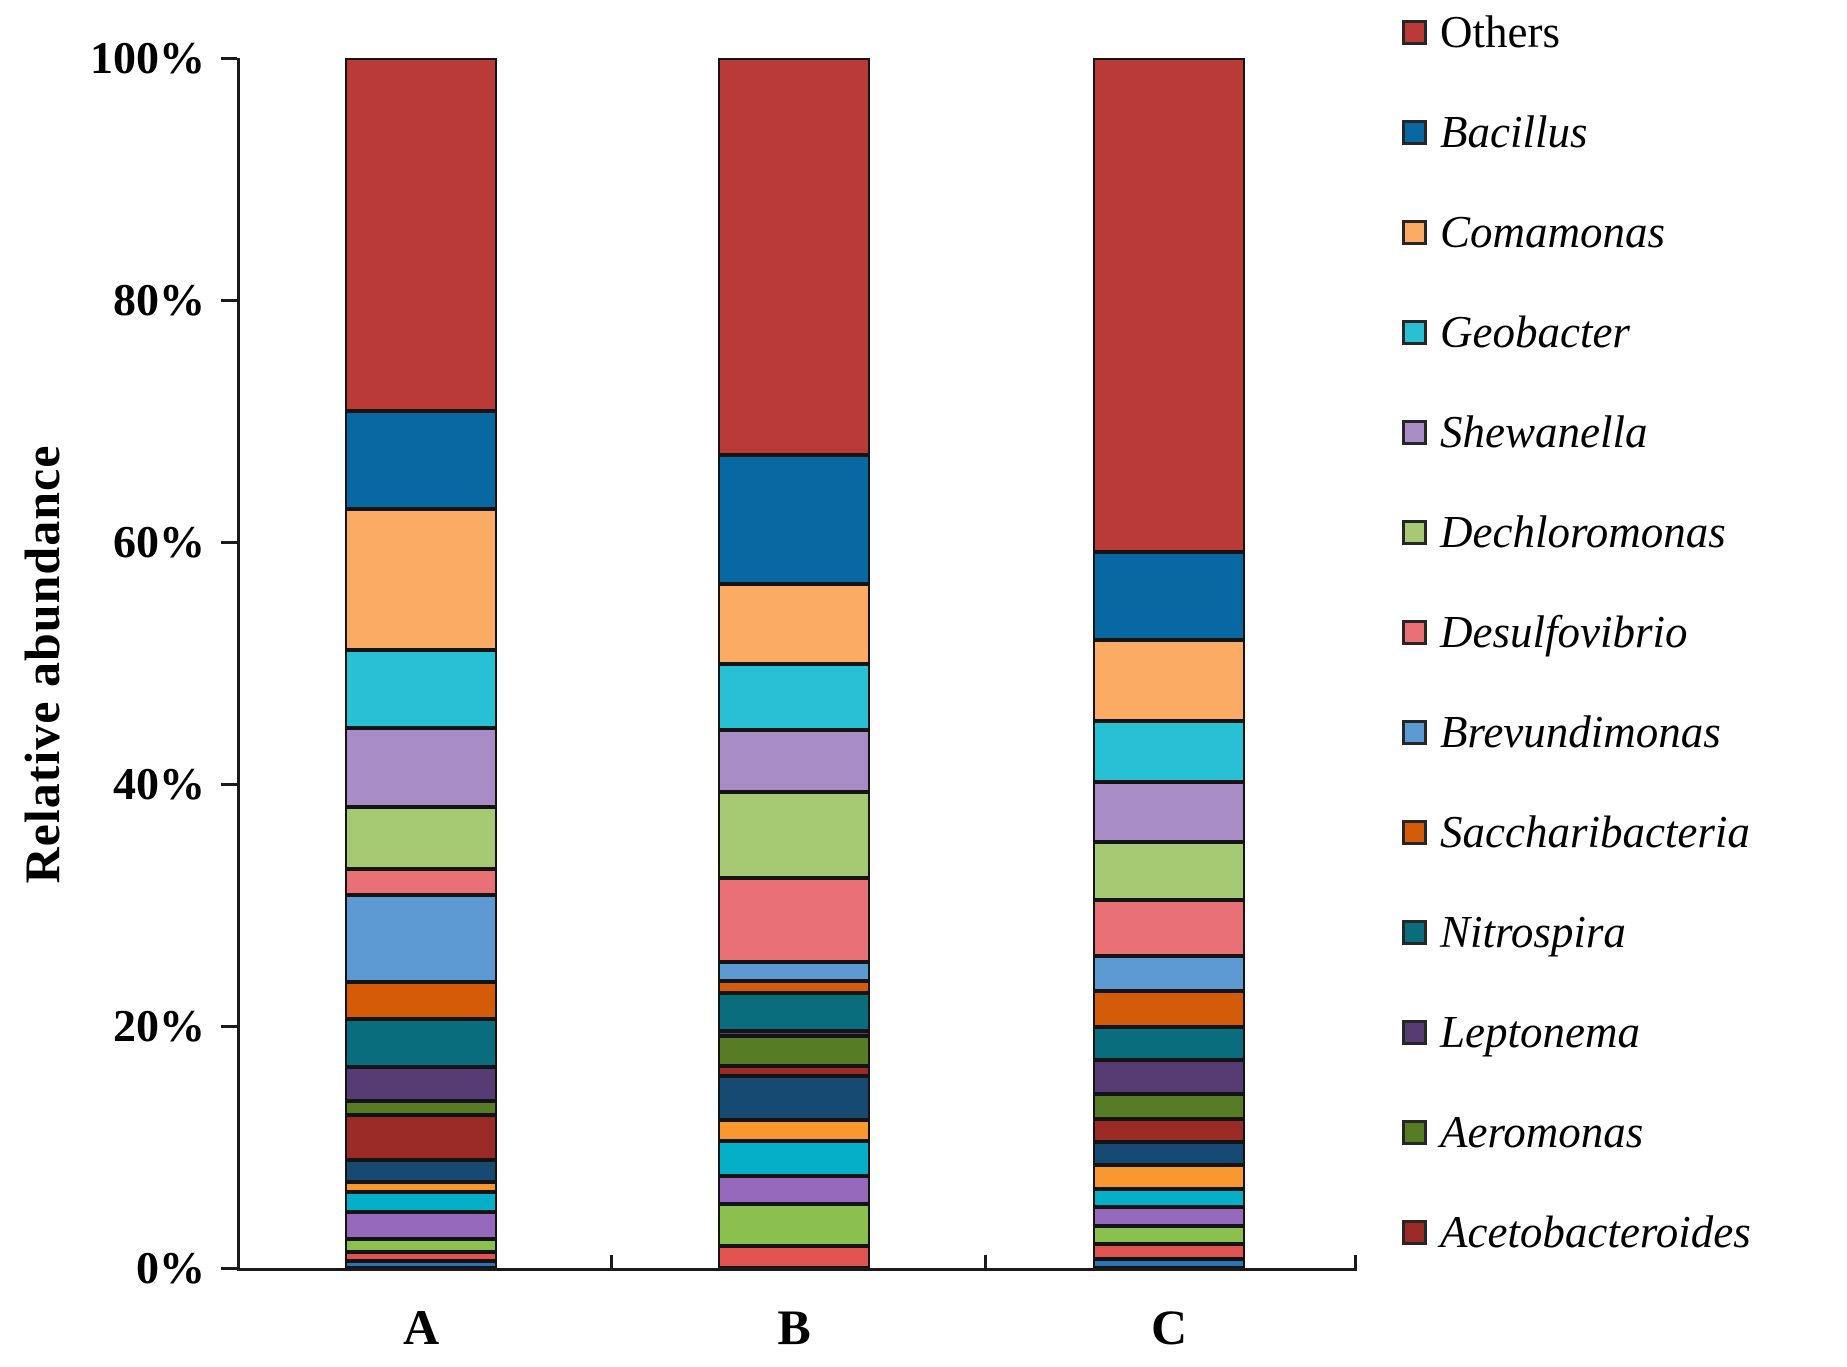 The width and height of the screenshot is (1847, 1367). What do you see at coordinates (159, 1025) in the screenshot?
I see `y-axis-tick-label: 20%` at bounding box center [159, 1025].